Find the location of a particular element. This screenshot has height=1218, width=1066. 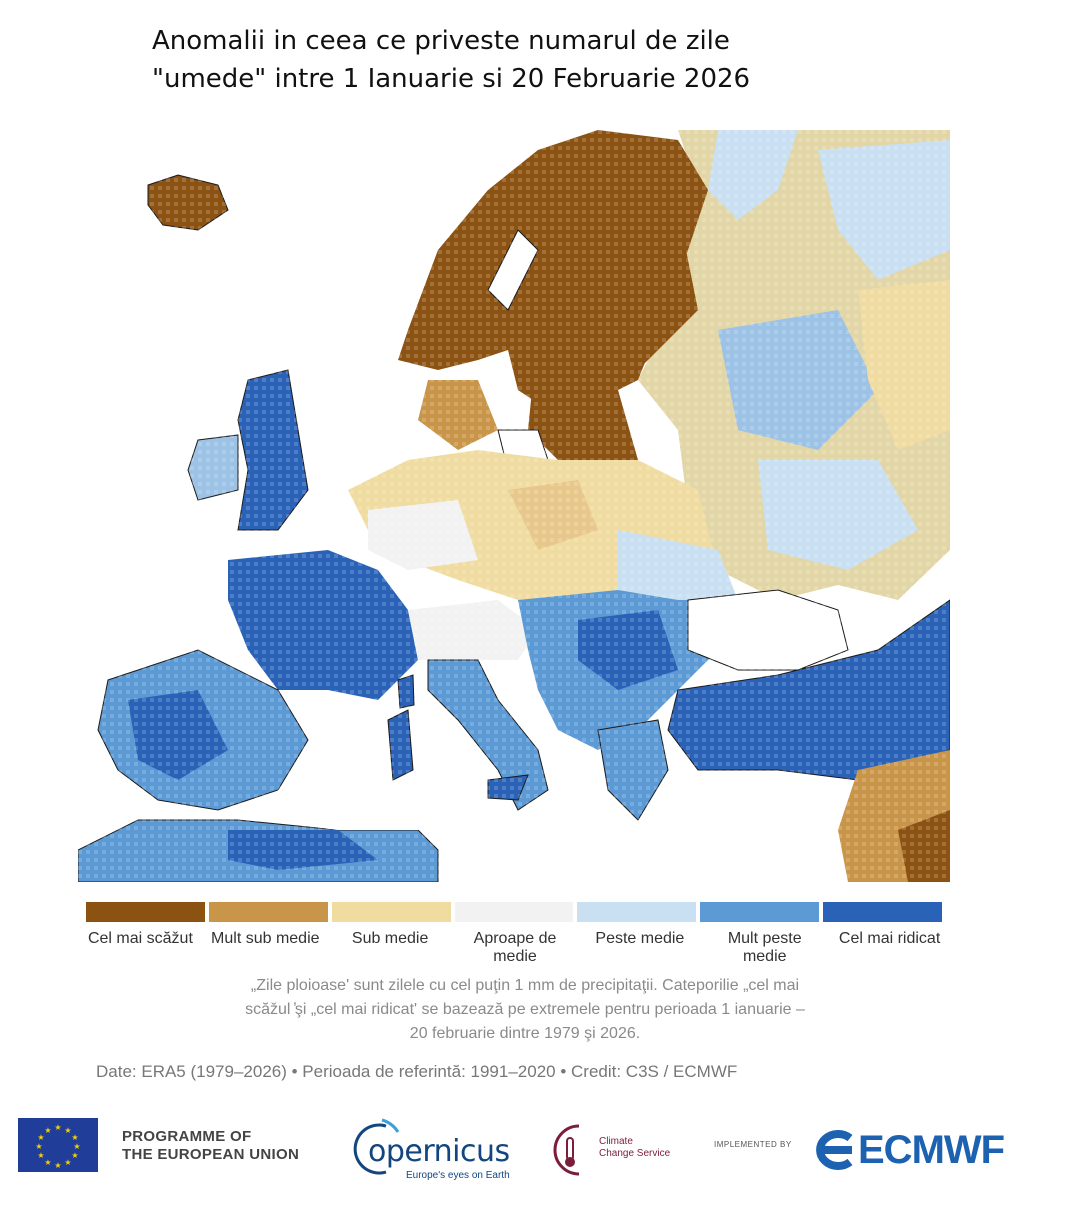

ecmwf-mark-icon is located at coordinates (834, 1150).